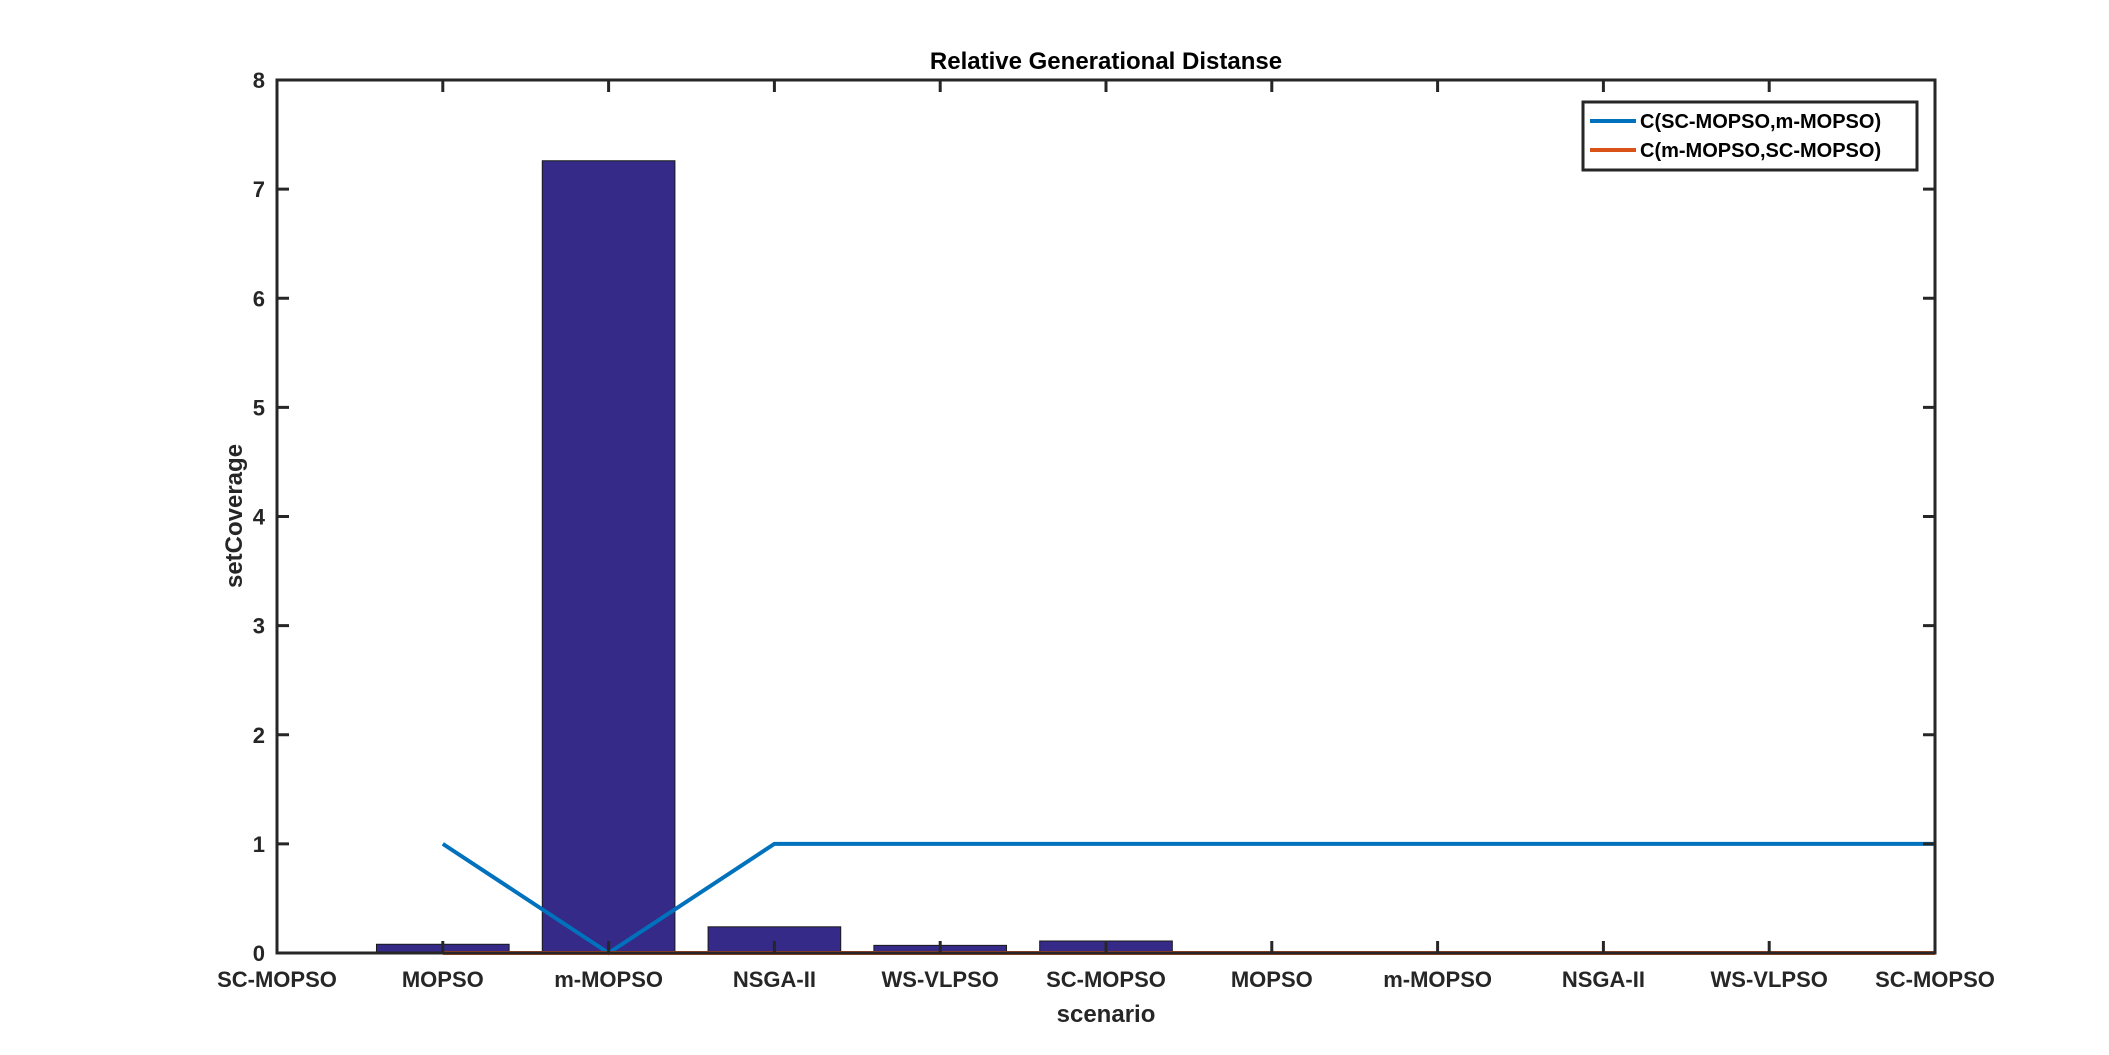  What do you see at coordinates (940, 979) in the screenshot?
I see `x-tick-label-5: WS-VLPSO` at bounding box center [940, 979].